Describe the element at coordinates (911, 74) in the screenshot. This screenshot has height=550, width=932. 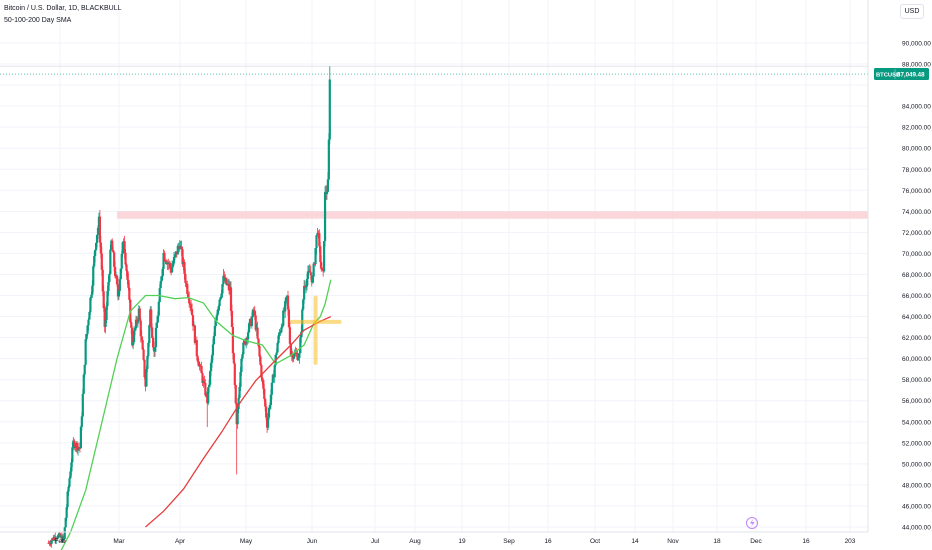
I see `price-tag-value: 87,049.48` at that location.